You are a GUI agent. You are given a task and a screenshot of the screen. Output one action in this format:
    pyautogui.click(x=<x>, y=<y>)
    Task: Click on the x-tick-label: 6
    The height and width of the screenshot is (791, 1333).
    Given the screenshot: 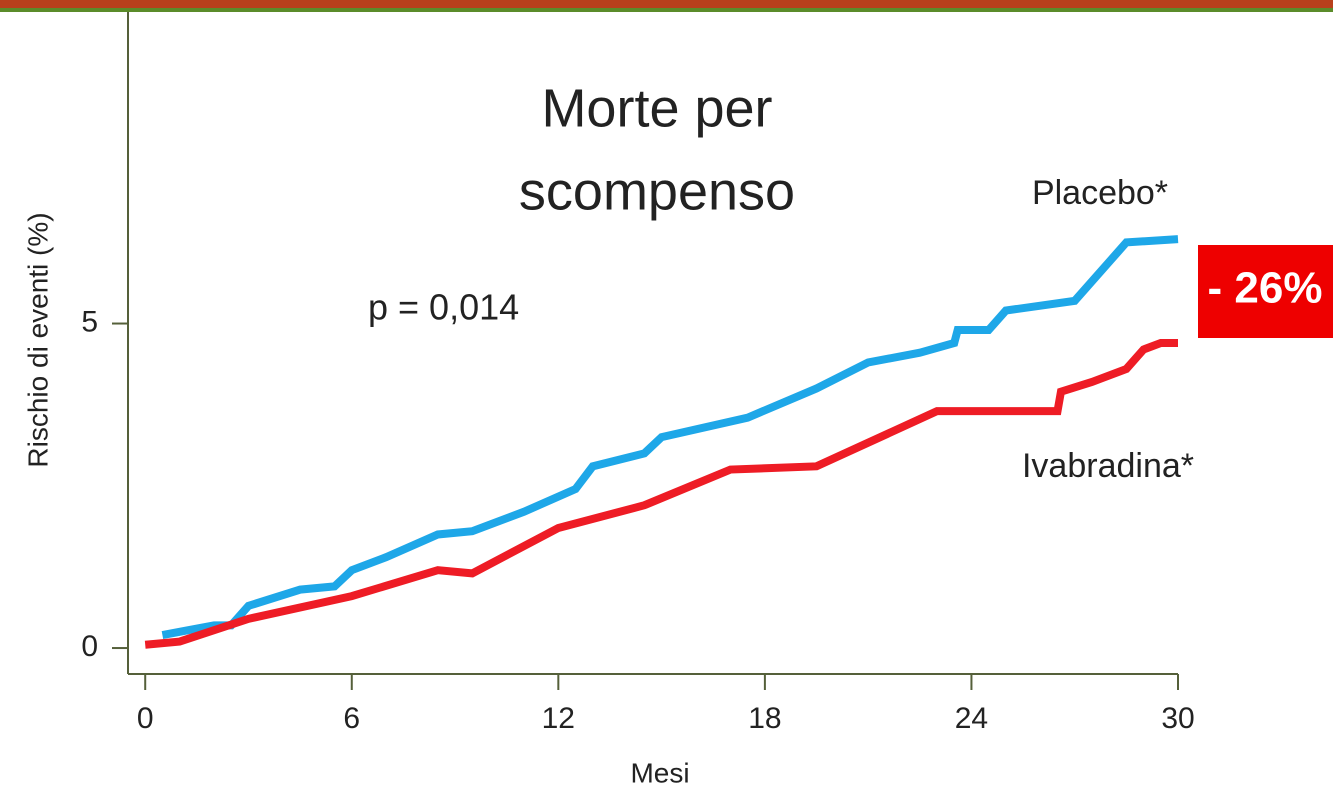 What is the action you would take?
    pyautogui.click(x=351, y=718)
    